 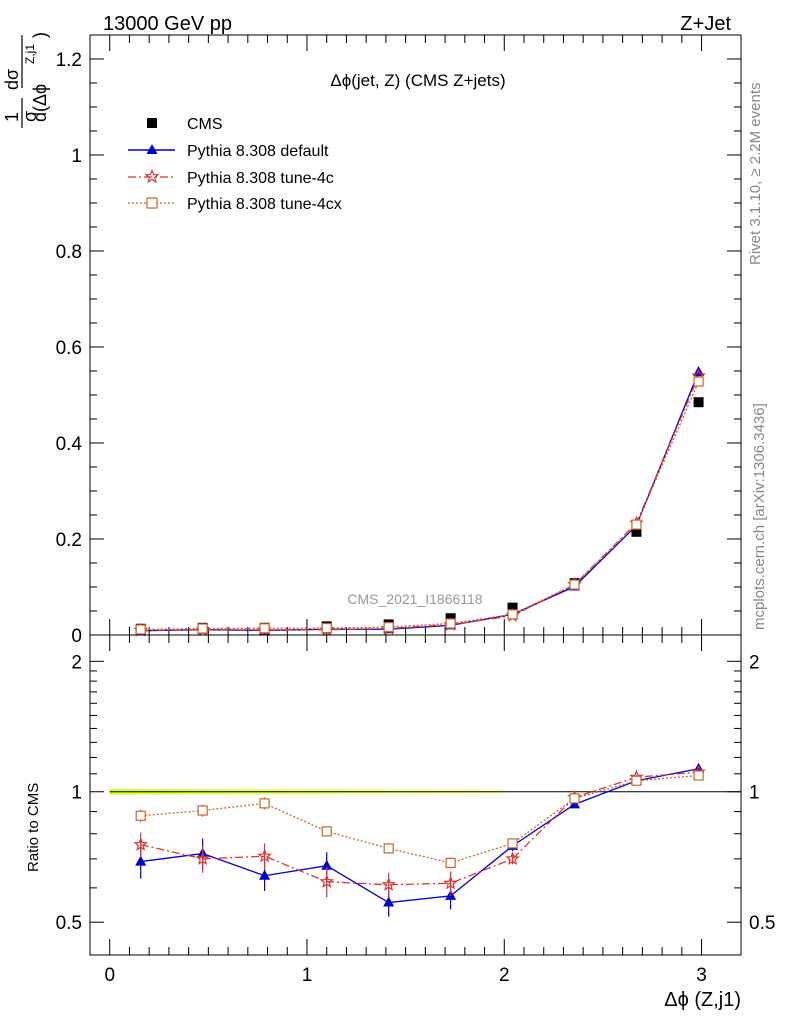 I want to click on main-y-axis-label: 1 σ dσ d(Δϕ Z,j1 ), so click(x=26, y=80).